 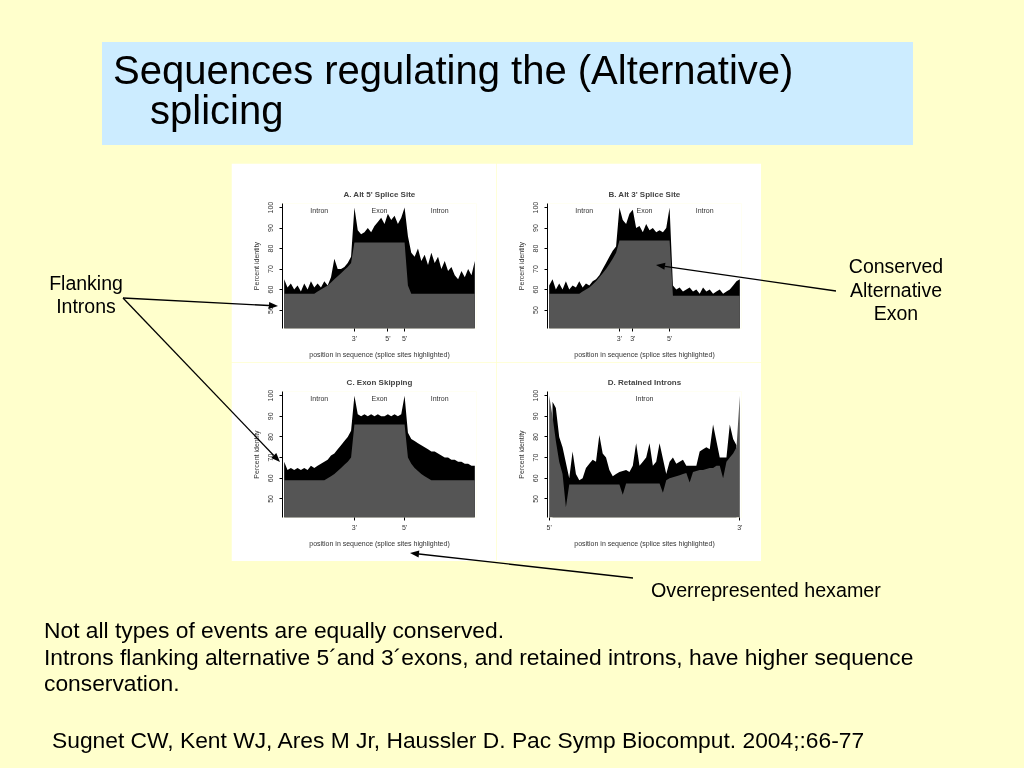 I want to click on chart-title: B. Alt 3' Splice Site, so click(x=644, y=194).